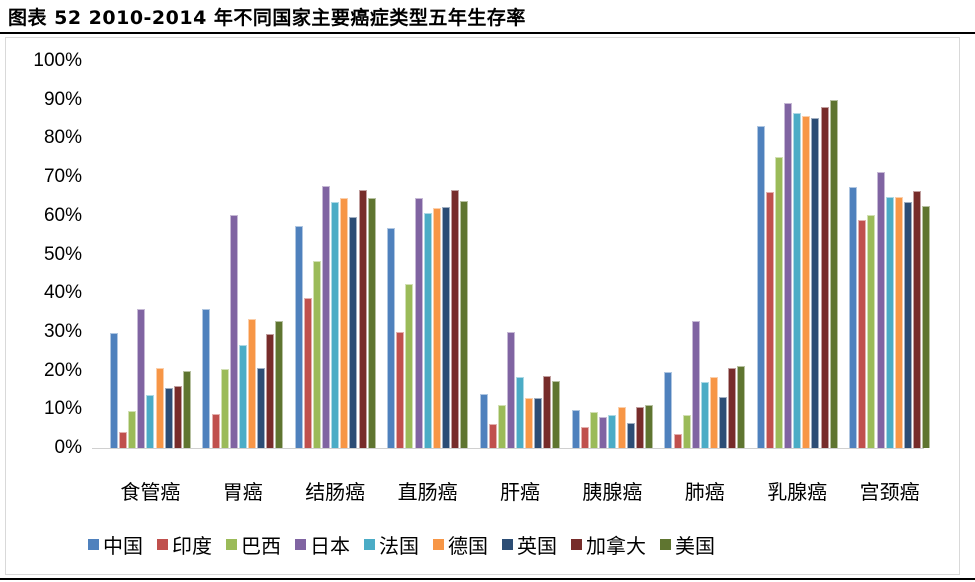 Image resolution: width=975 pixels, height=582 pixels. What do you see at coordinates (322, 544) in the screenshot?
I see `legend-item: 日本` at bounding box center [322, 544].